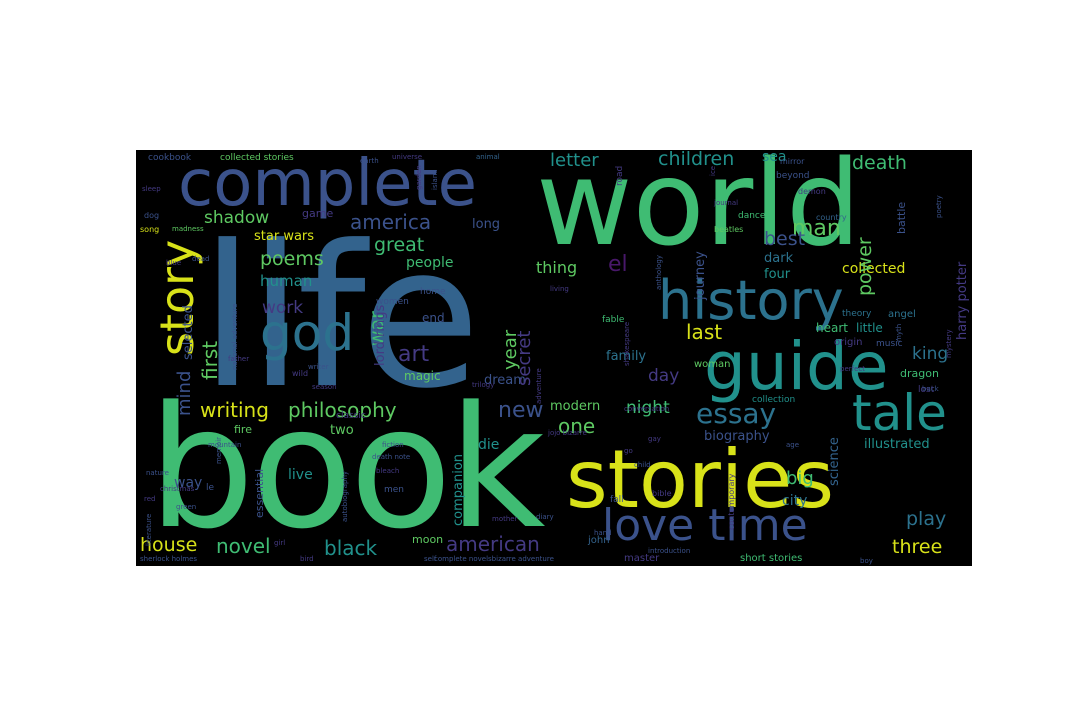  Describe the element at coordinates (812, 191) in the screenshot. I see `word-demon: demon` at that location.